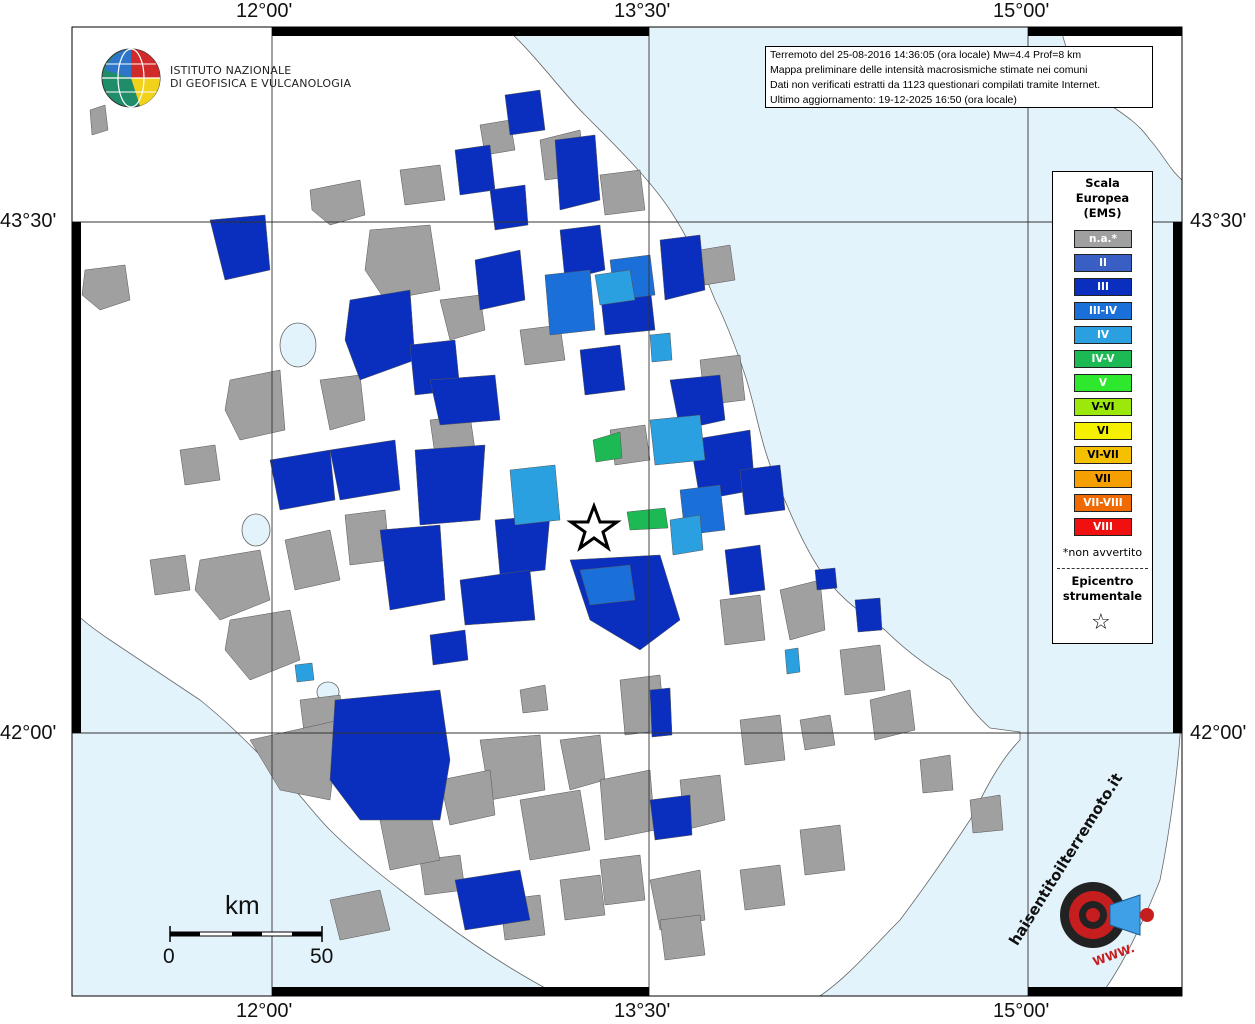 The width and height of the screenshot is (1255, 1024). I want to click on legend-title-3: (EMS), so click(1102, 213).